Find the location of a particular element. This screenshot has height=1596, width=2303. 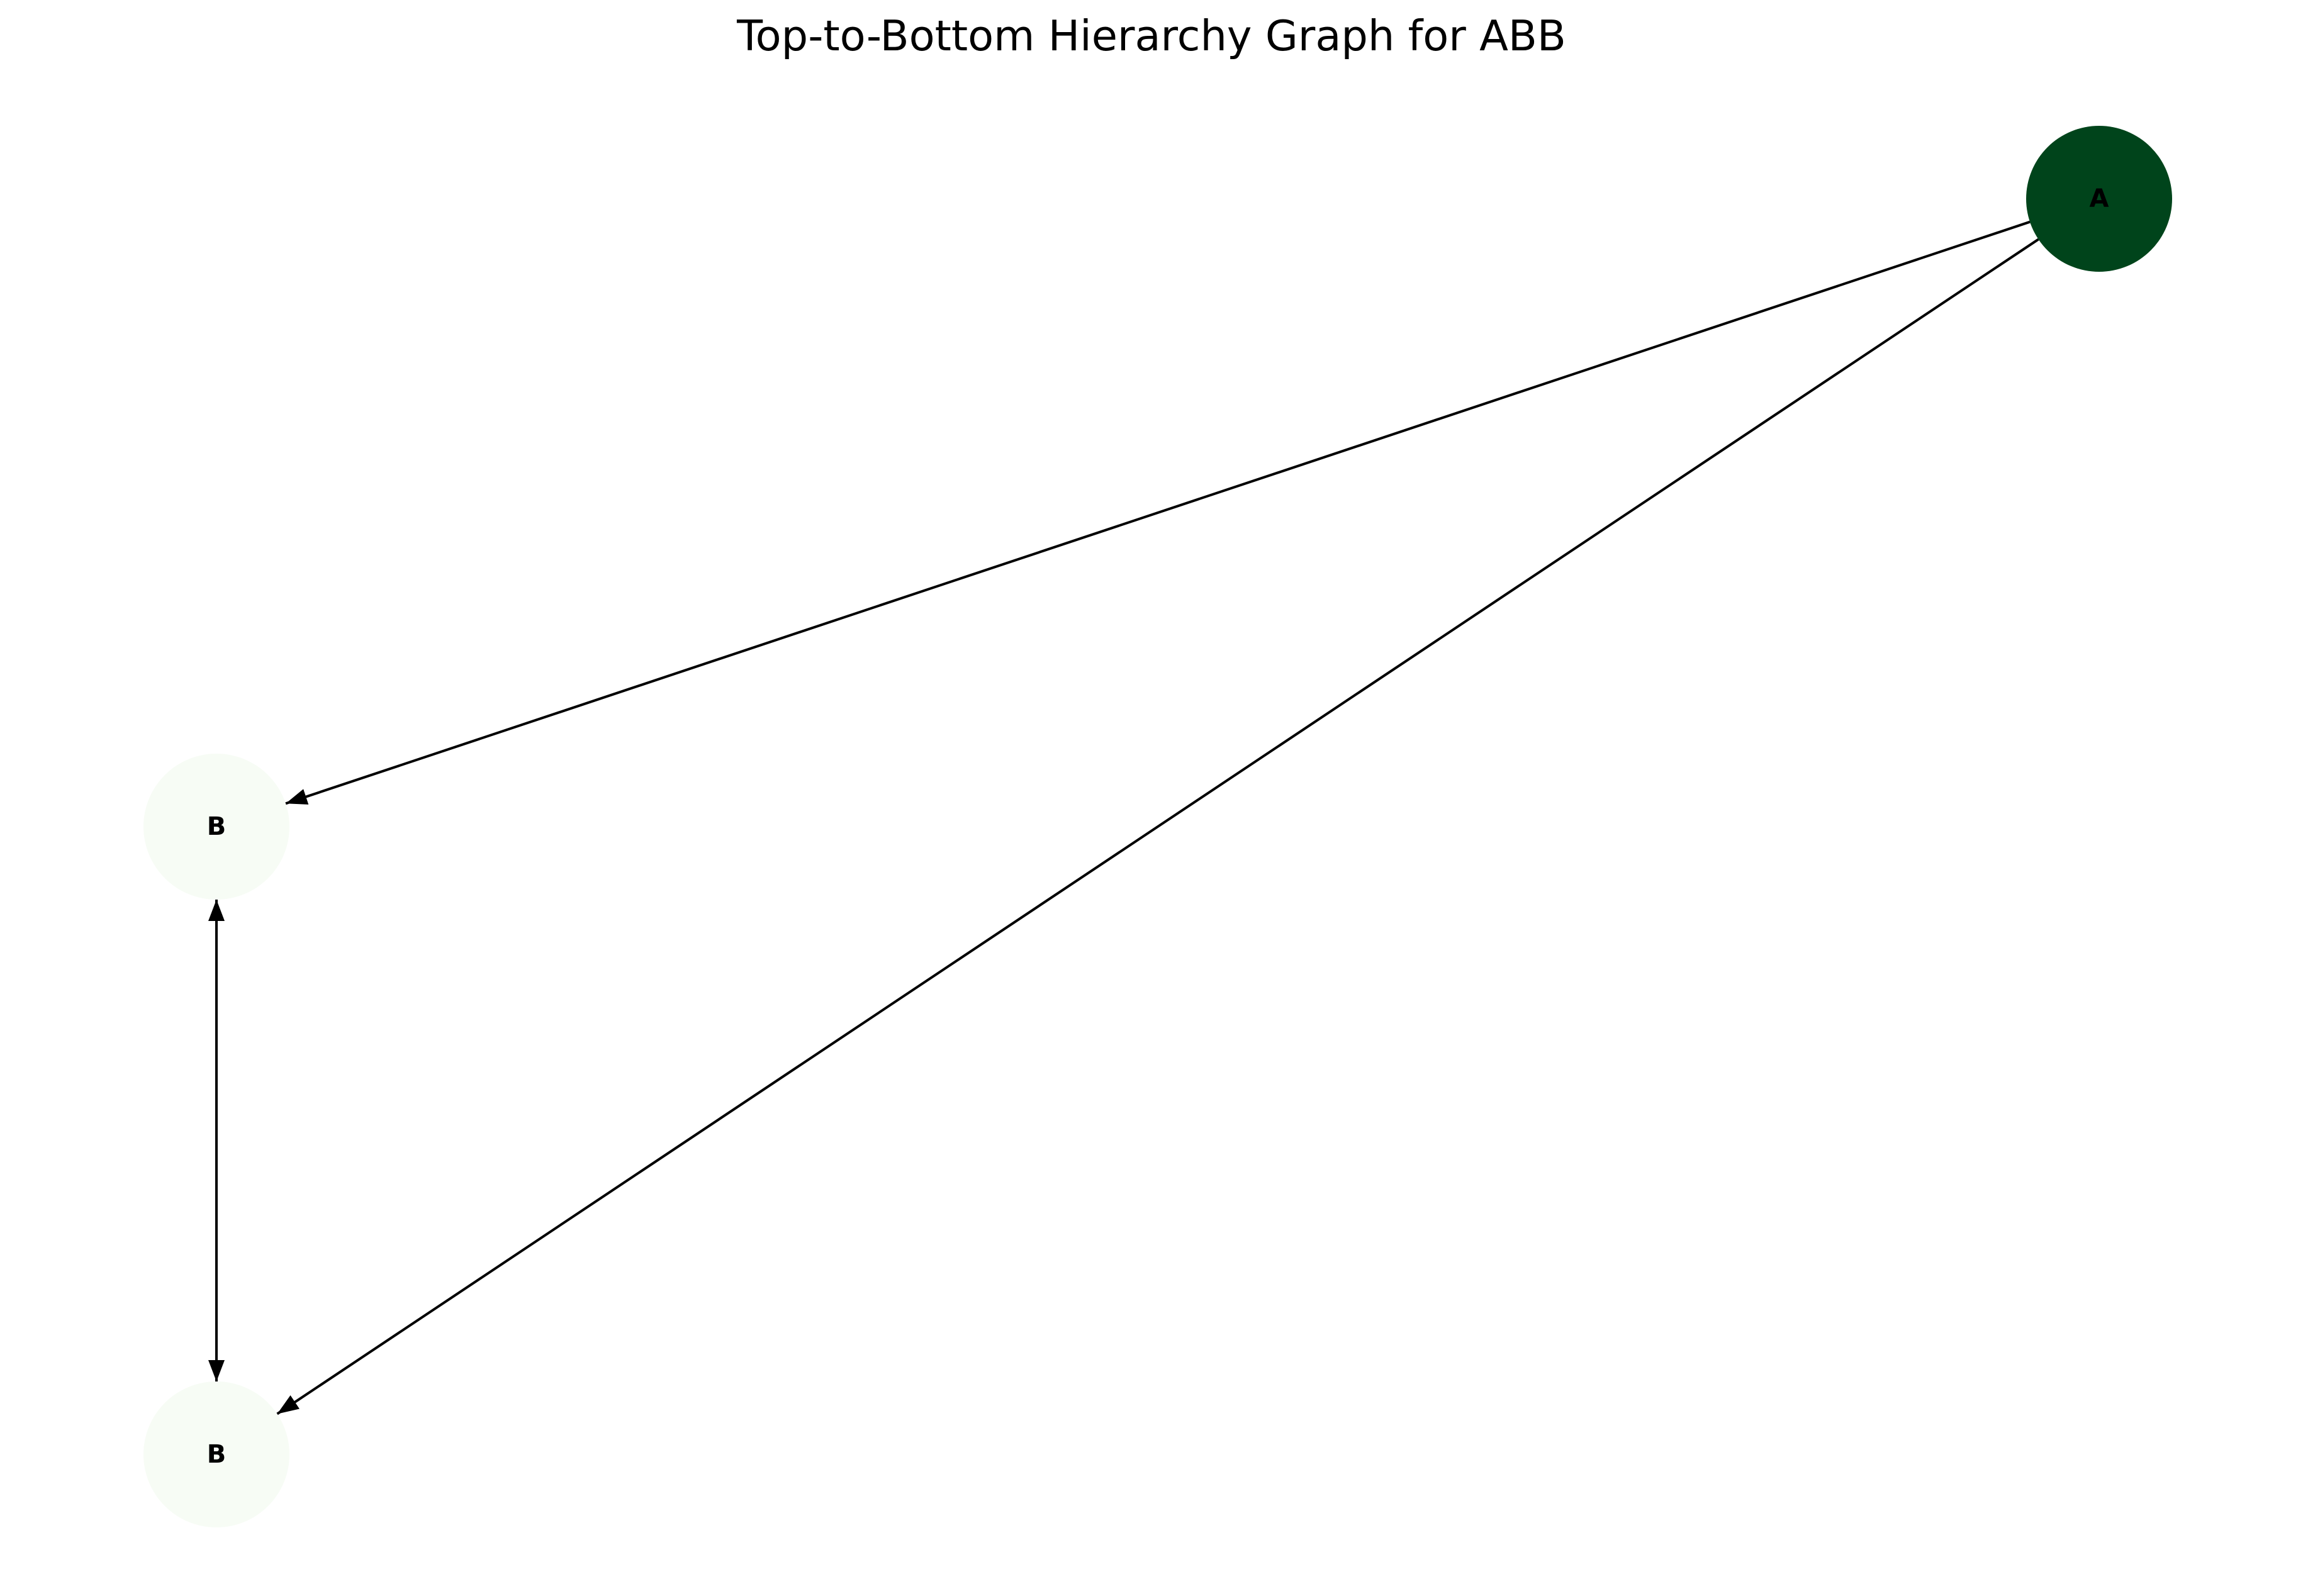

graph-title: Top-to-Bottom Hierarchy Graph for ABB is located at coordinates (1151, 35).